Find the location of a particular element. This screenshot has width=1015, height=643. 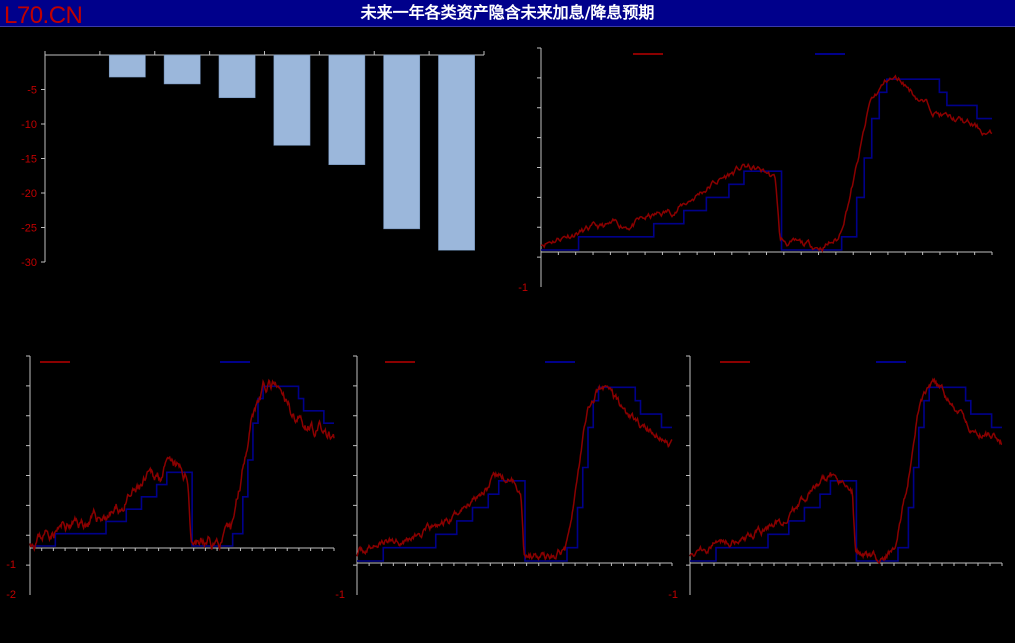

bar-y-tick-label: -10 is located at coordinates (29, 125).